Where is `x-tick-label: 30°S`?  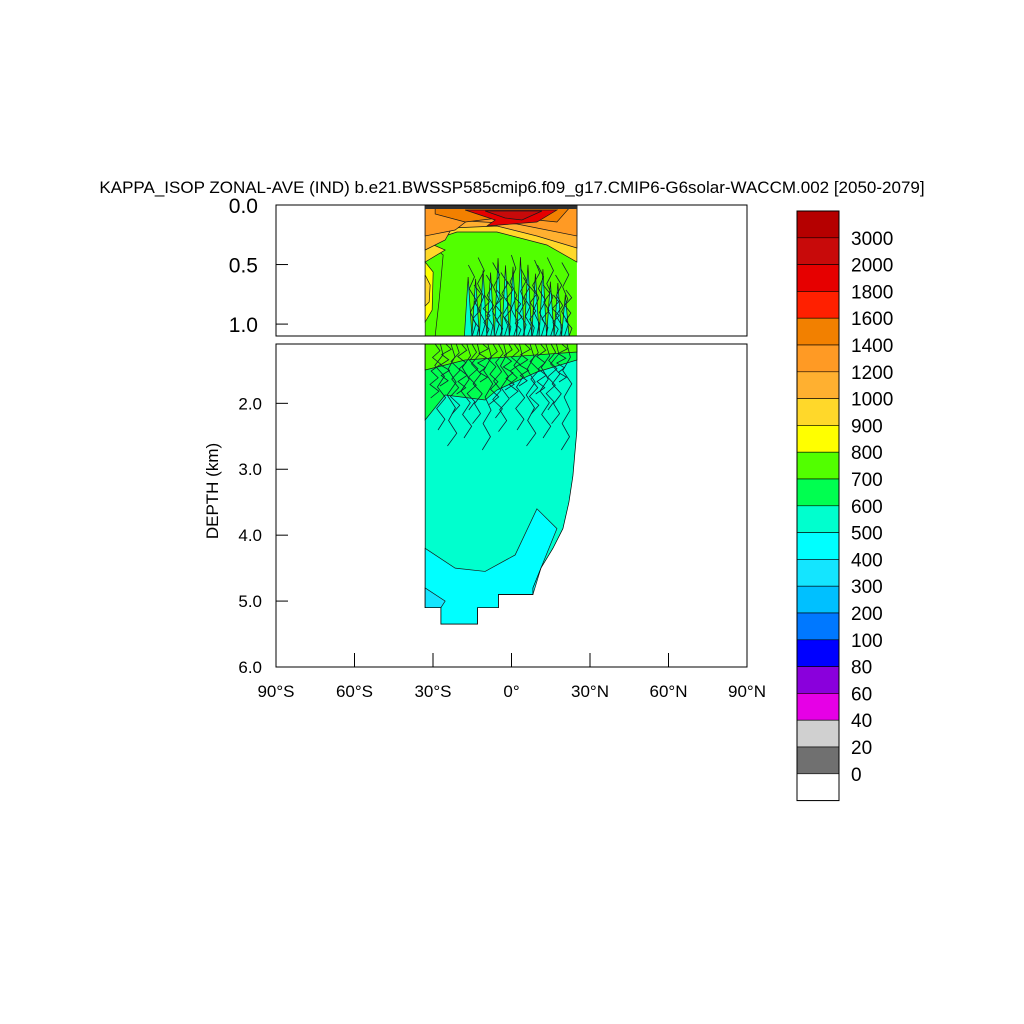
x-tick-label: 30°S is located at coordinates (432, 691).